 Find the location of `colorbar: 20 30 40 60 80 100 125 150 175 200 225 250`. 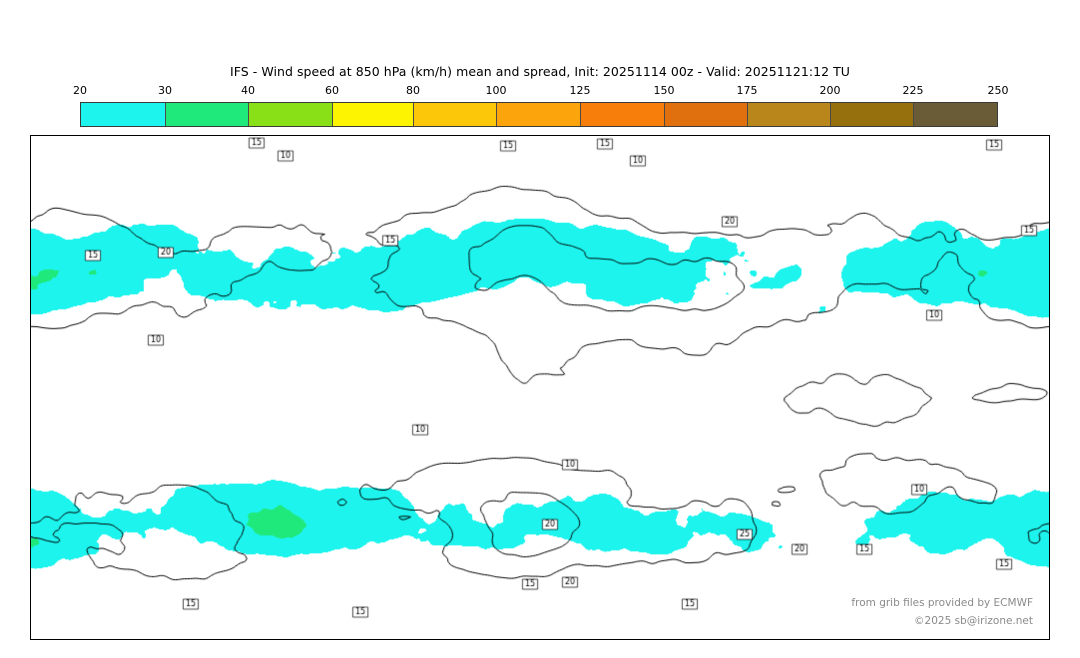

colorbar: 20 30 40 60 80 100 125 150 175 200 225 250 is located at coordinates (541, 106).